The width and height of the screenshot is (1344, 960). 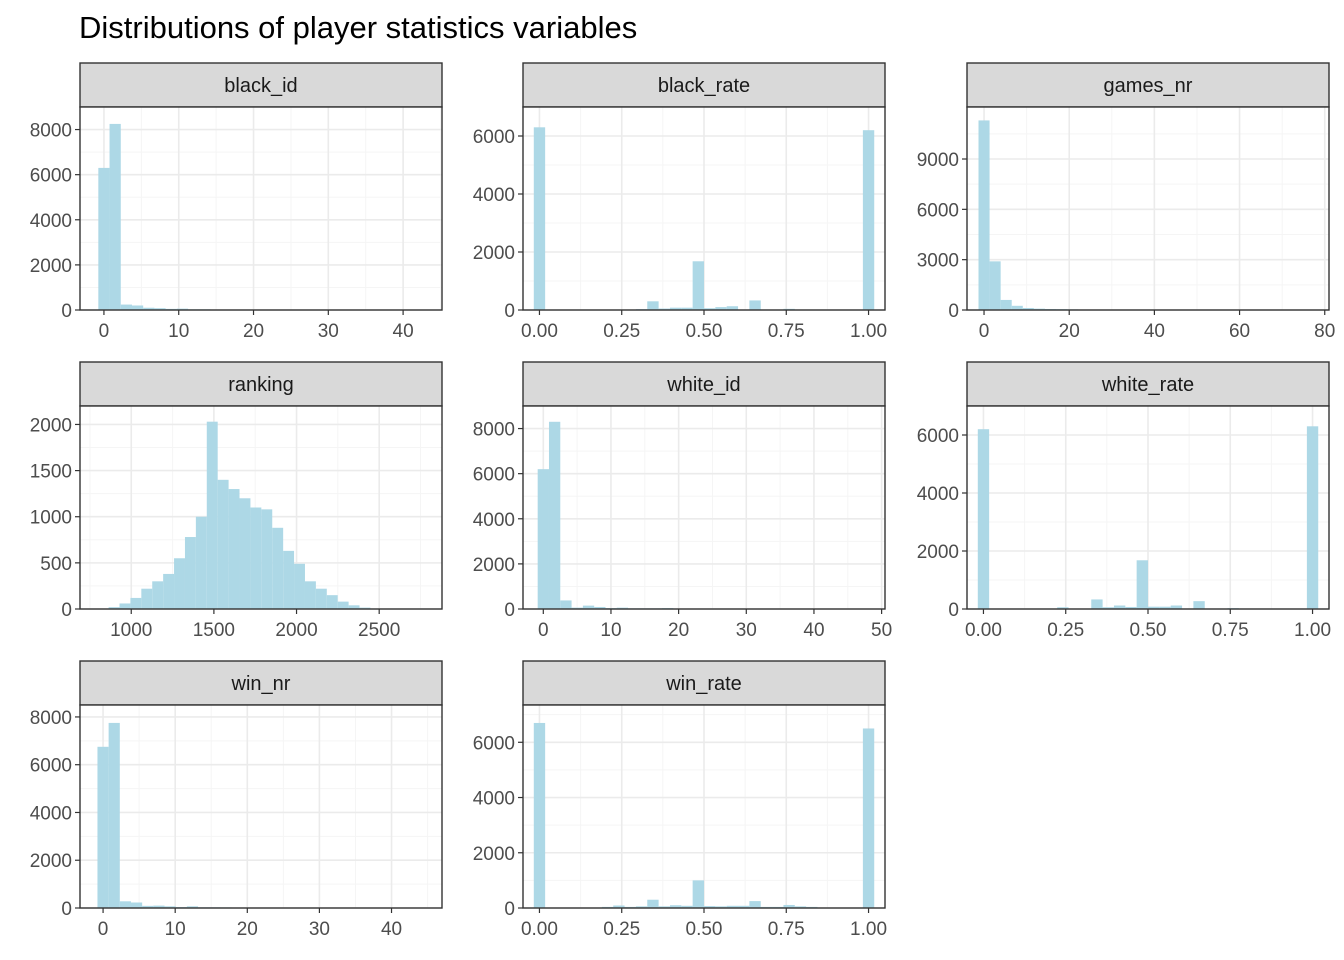 I want to click on x-tick-label: 1.00, so click(x=1312, y=630).